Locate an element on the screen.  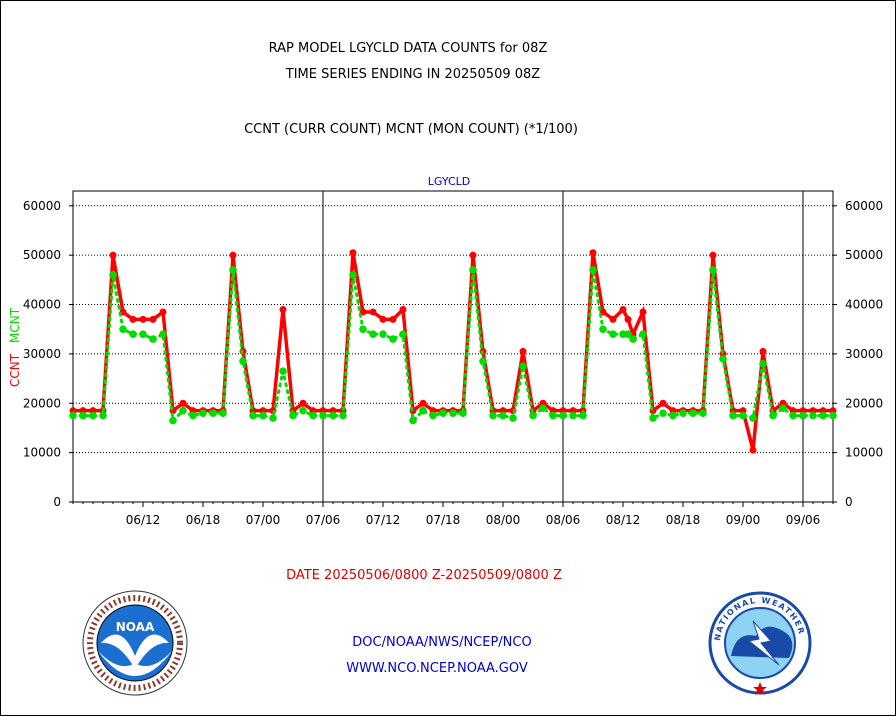
date-range: DATE 20250506/0800 Z-20250509/0800 Z is located at coordinates (424, 575).